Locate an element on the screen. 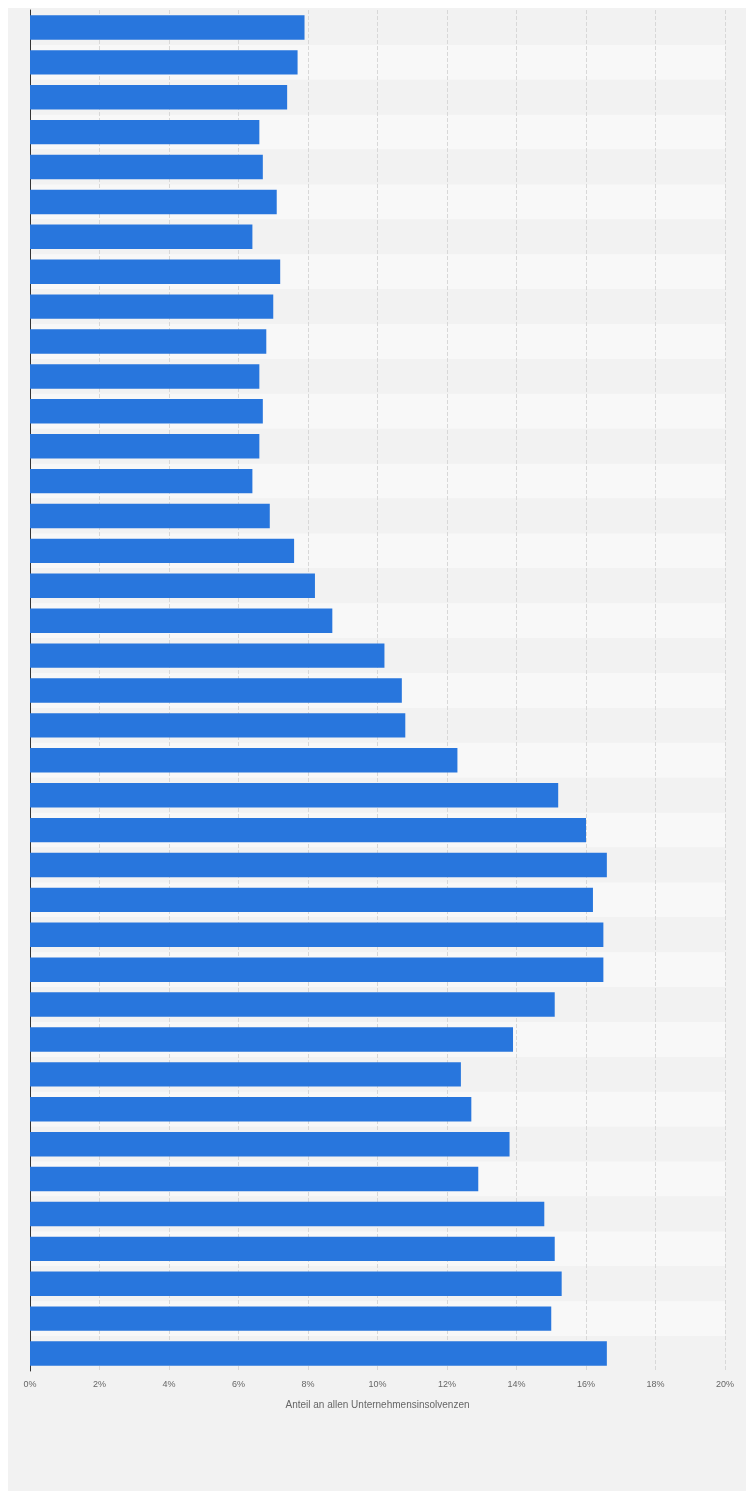 This screenshot has height=1499, width=754. x-tick-label: 18% is located at coordinates (655, 1383).